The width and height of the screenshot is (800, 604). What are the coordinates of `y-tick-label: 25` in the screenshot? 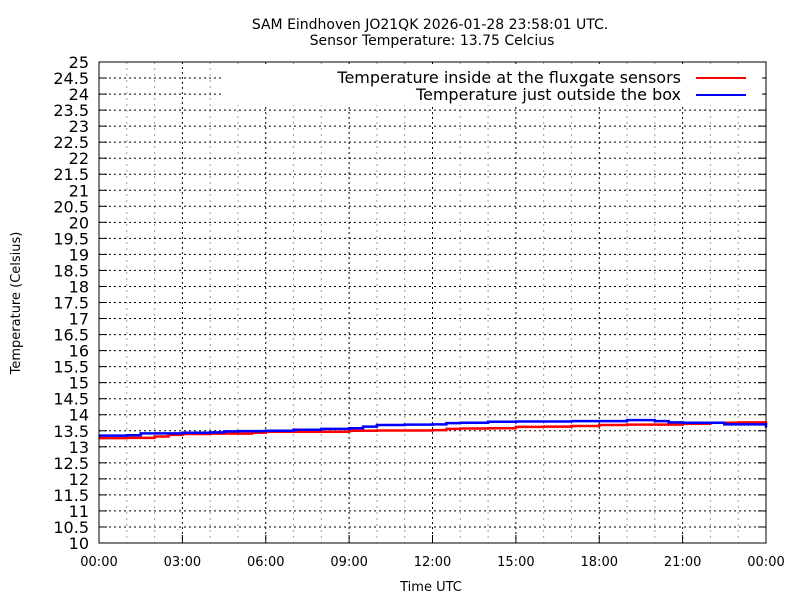 It's located at (79, 62).